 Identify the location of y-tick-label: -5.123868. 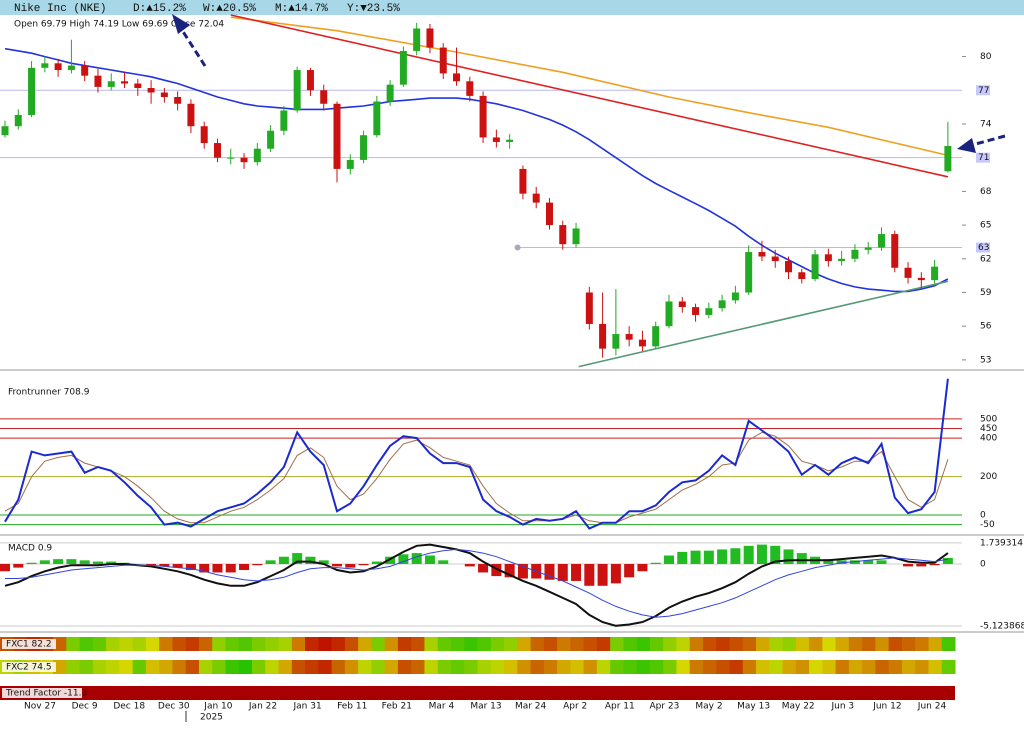
(1002, 627).